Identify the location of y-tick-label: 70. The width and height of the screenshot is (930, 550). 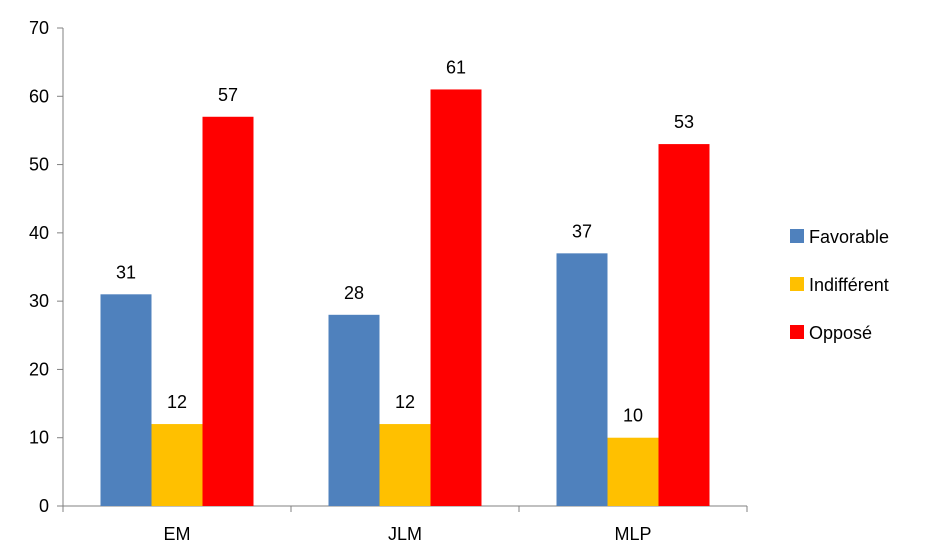
(39, 28).